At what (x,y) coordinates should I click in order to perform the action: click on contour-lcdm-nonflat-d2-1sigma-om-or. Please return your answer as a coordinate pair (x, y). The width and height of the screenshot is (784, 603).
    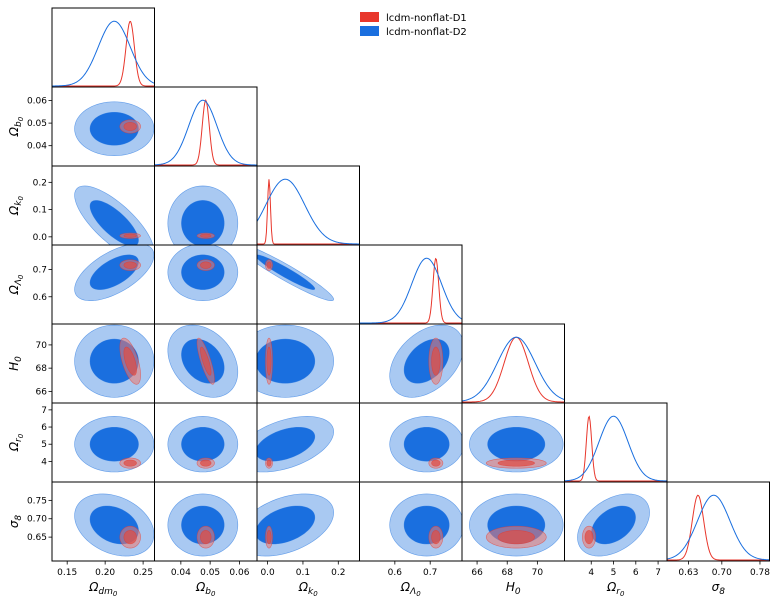
    Looking at the image, I should click on (114, 444).